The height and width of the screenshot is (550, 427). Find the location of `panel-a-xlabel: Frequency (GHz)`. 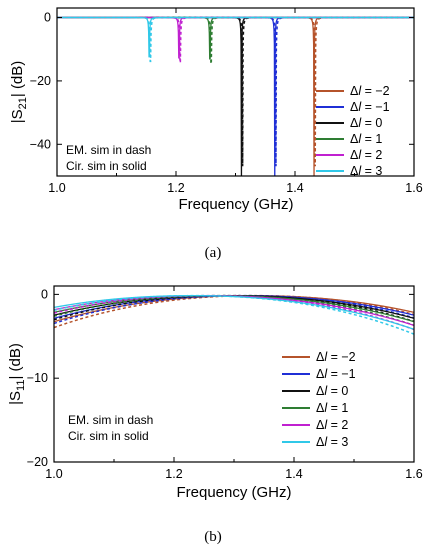

panel-a-xlabel: Frequency (GHz) is located at coordinates (235, 204).